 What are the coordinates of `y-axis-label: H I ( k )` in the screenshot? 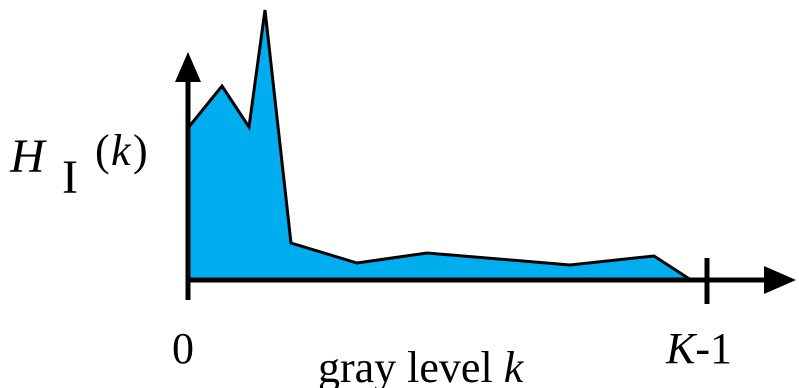 It's located at (78, 165).